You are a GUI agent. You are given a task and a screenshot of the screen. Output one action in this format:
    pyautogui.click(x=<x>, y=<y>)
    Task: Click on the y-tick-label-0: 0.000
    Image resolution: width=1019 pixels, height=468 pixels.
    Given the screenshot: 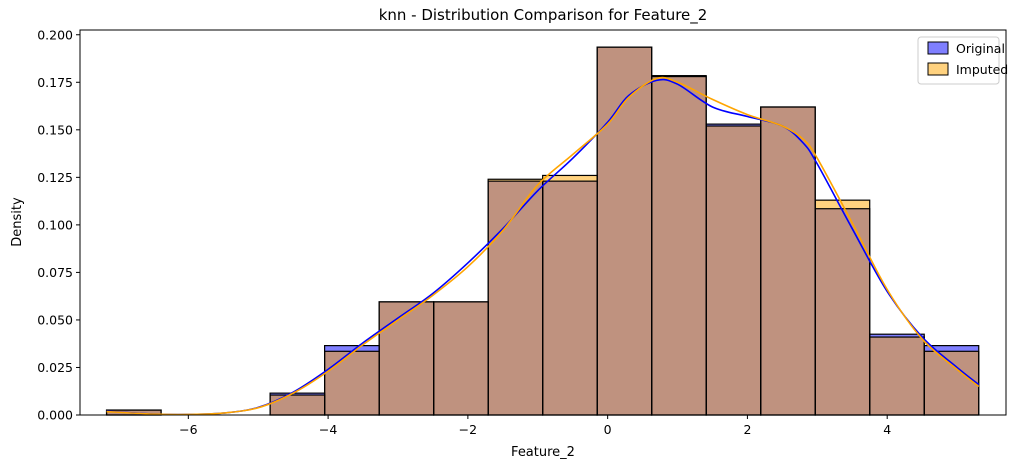 What is the action you would take?
    pyautogui.click(x=55, y=415)
    